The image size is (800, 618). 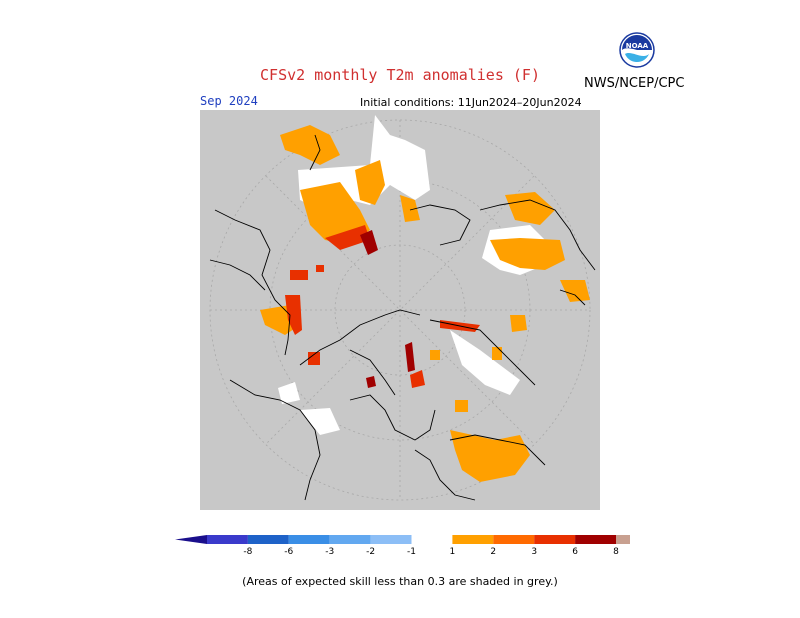 I want to click on noaa-logo-icon: NOAA, so click(x=637, y=50).